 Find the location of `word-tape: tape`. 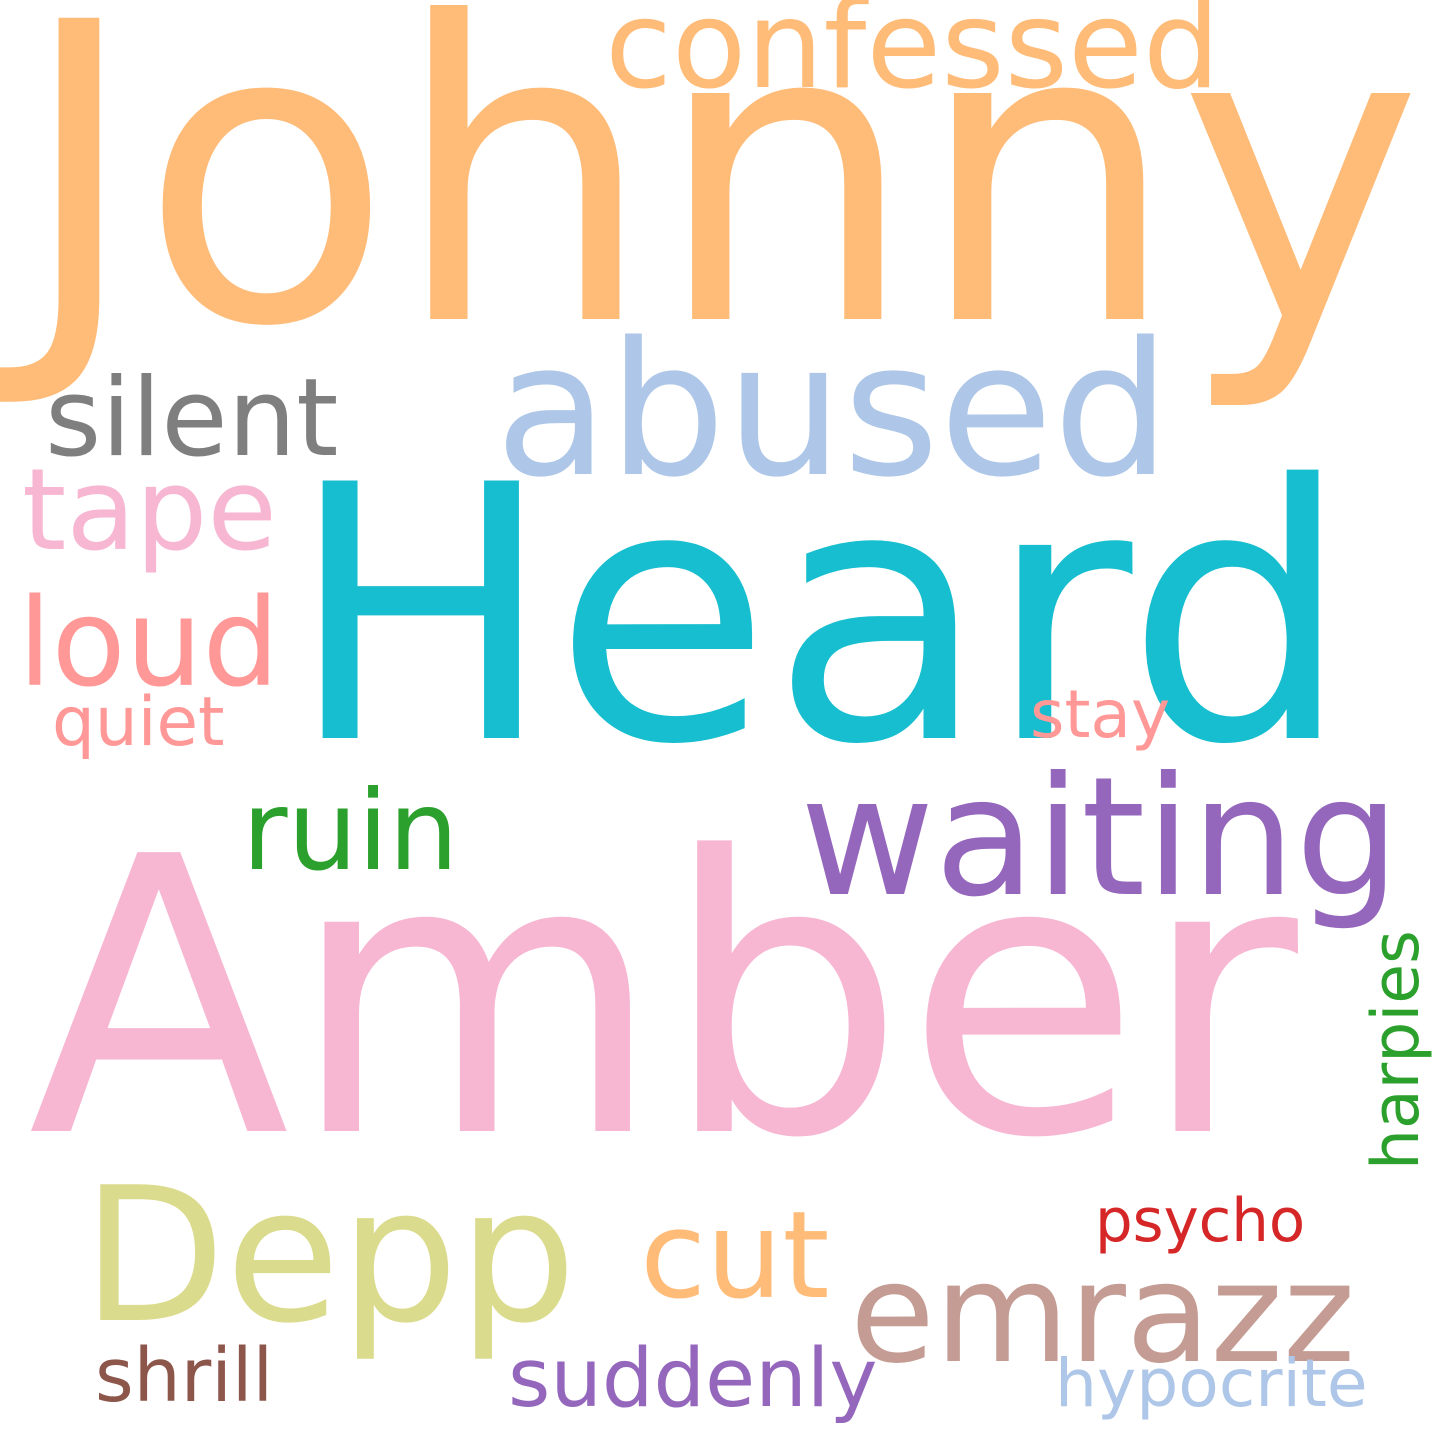

word-tape: tape is located at coordinates (149, 510).